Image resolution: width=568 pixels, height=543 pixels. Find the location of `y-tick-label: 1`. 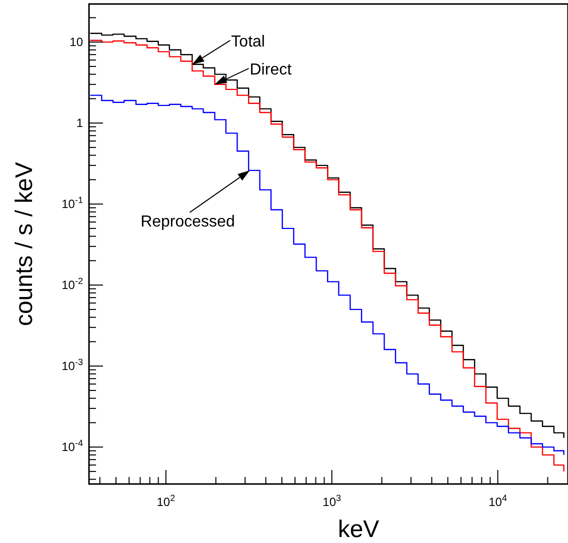

y-tick-label: 1 is located at coordinates (80, 123).